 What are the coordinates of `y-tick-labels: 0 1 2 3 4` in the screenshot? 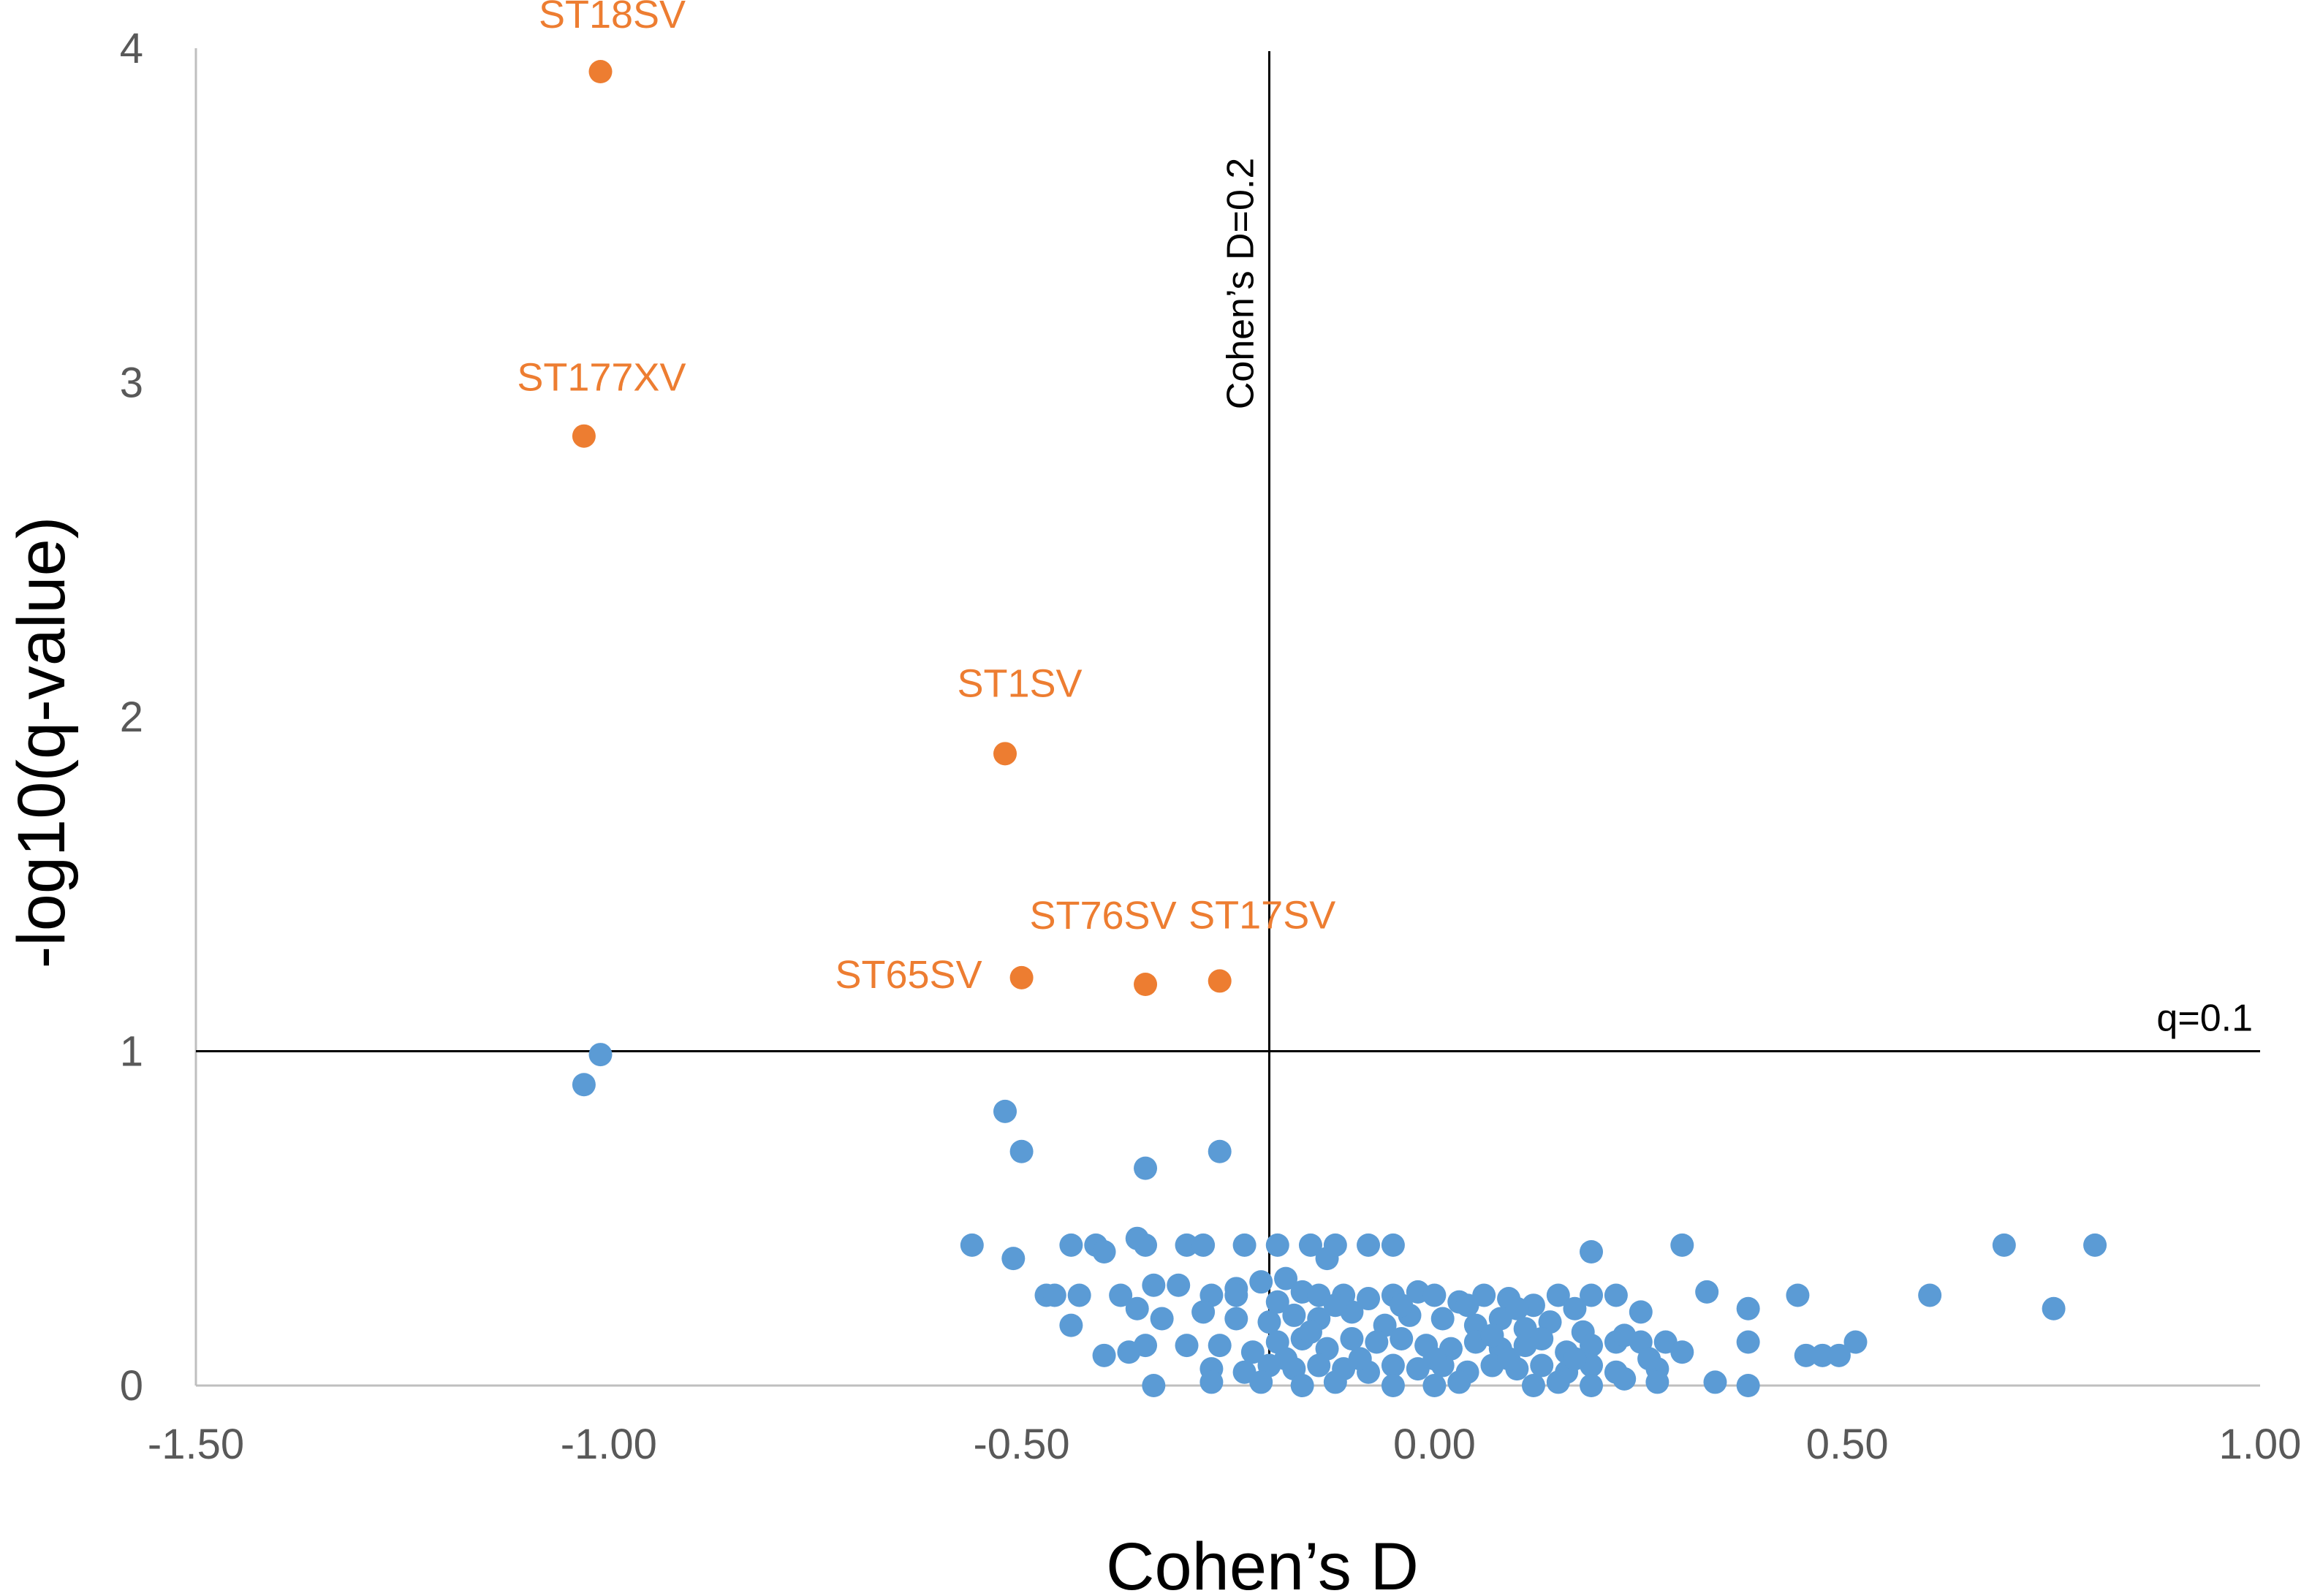 It's located at (131, 717).